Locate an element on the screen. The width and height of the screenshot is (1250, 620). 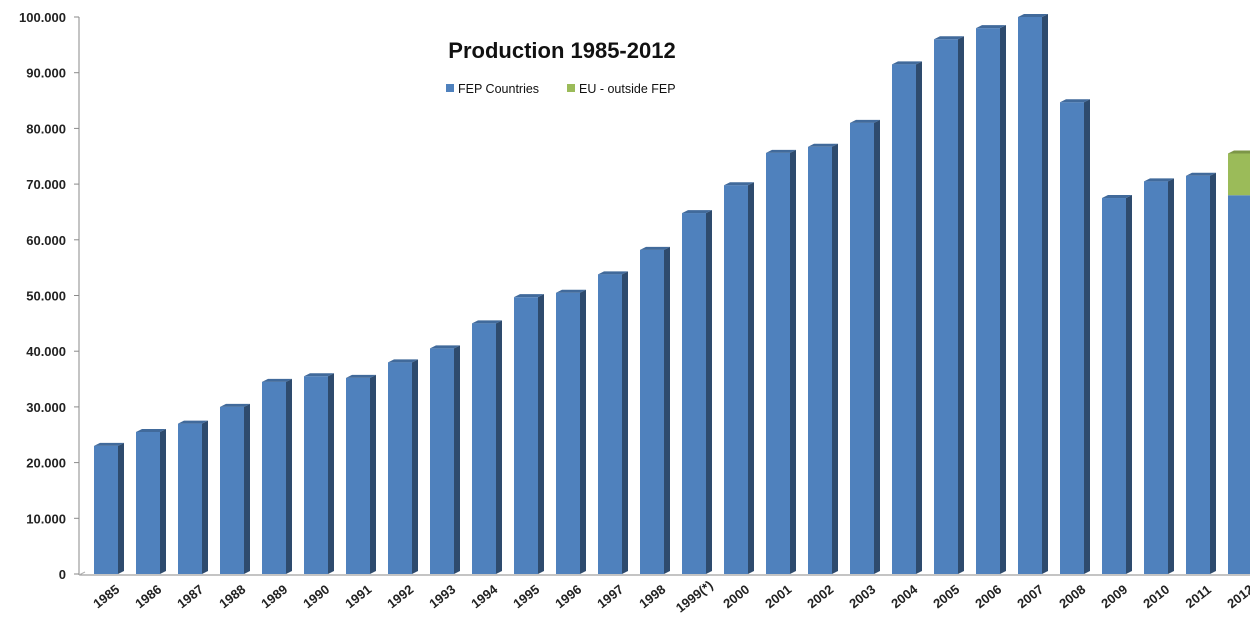
chart-title: Production 1985-2012 is located at coordinates (561, 50).